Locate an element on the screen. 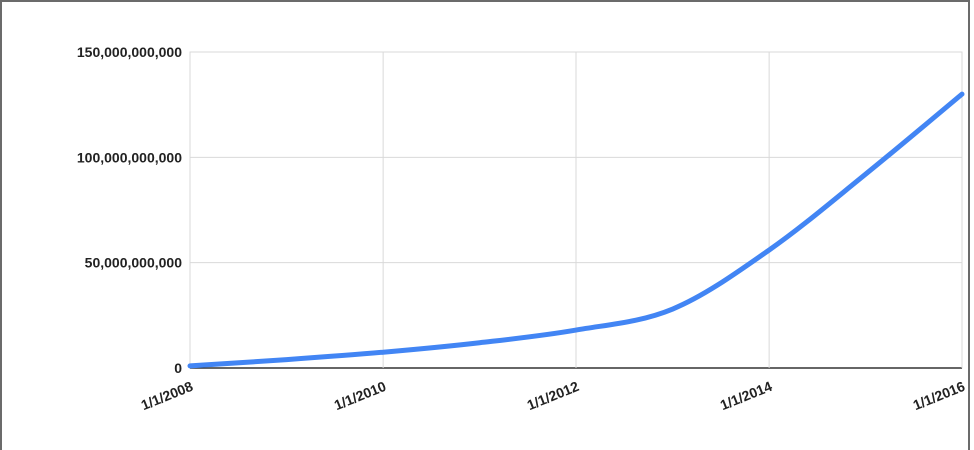 The height and width of the screenshot is (450, 974). y-tick-label: 50,000,000,000 is located at coordinates (134, 263).